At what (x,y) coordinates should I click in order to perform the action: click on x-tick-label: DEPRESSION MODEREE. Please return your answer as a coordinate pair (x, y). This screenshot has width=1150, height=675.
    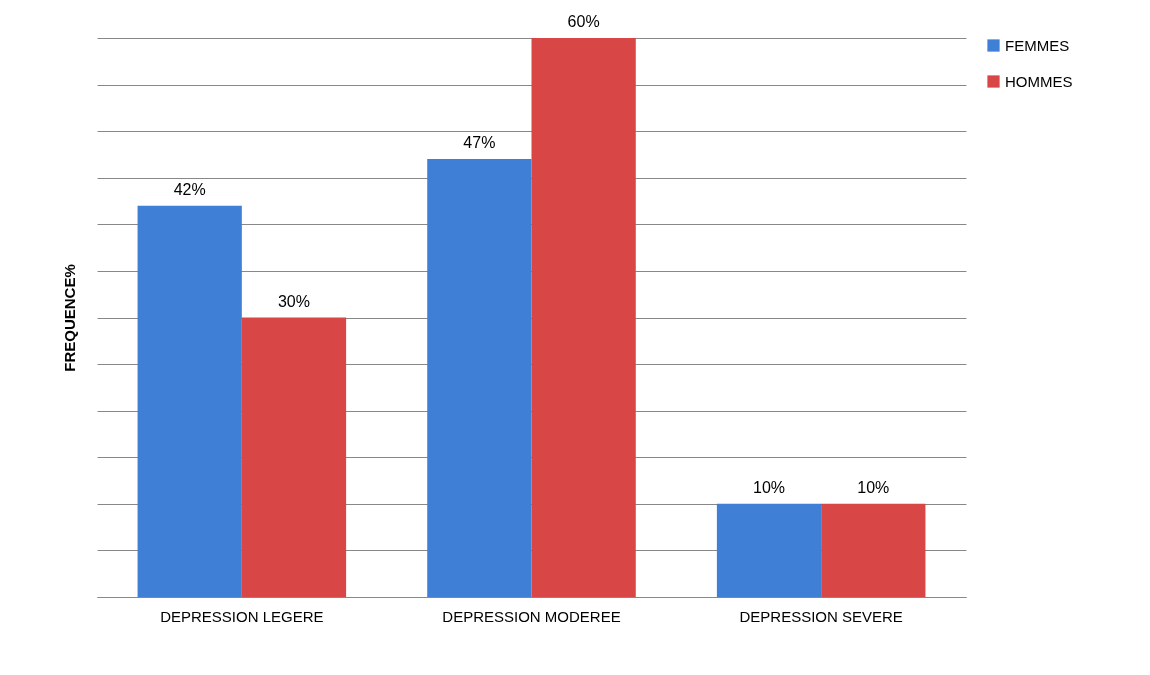
    Looking at the image, I should click on (531, 616).